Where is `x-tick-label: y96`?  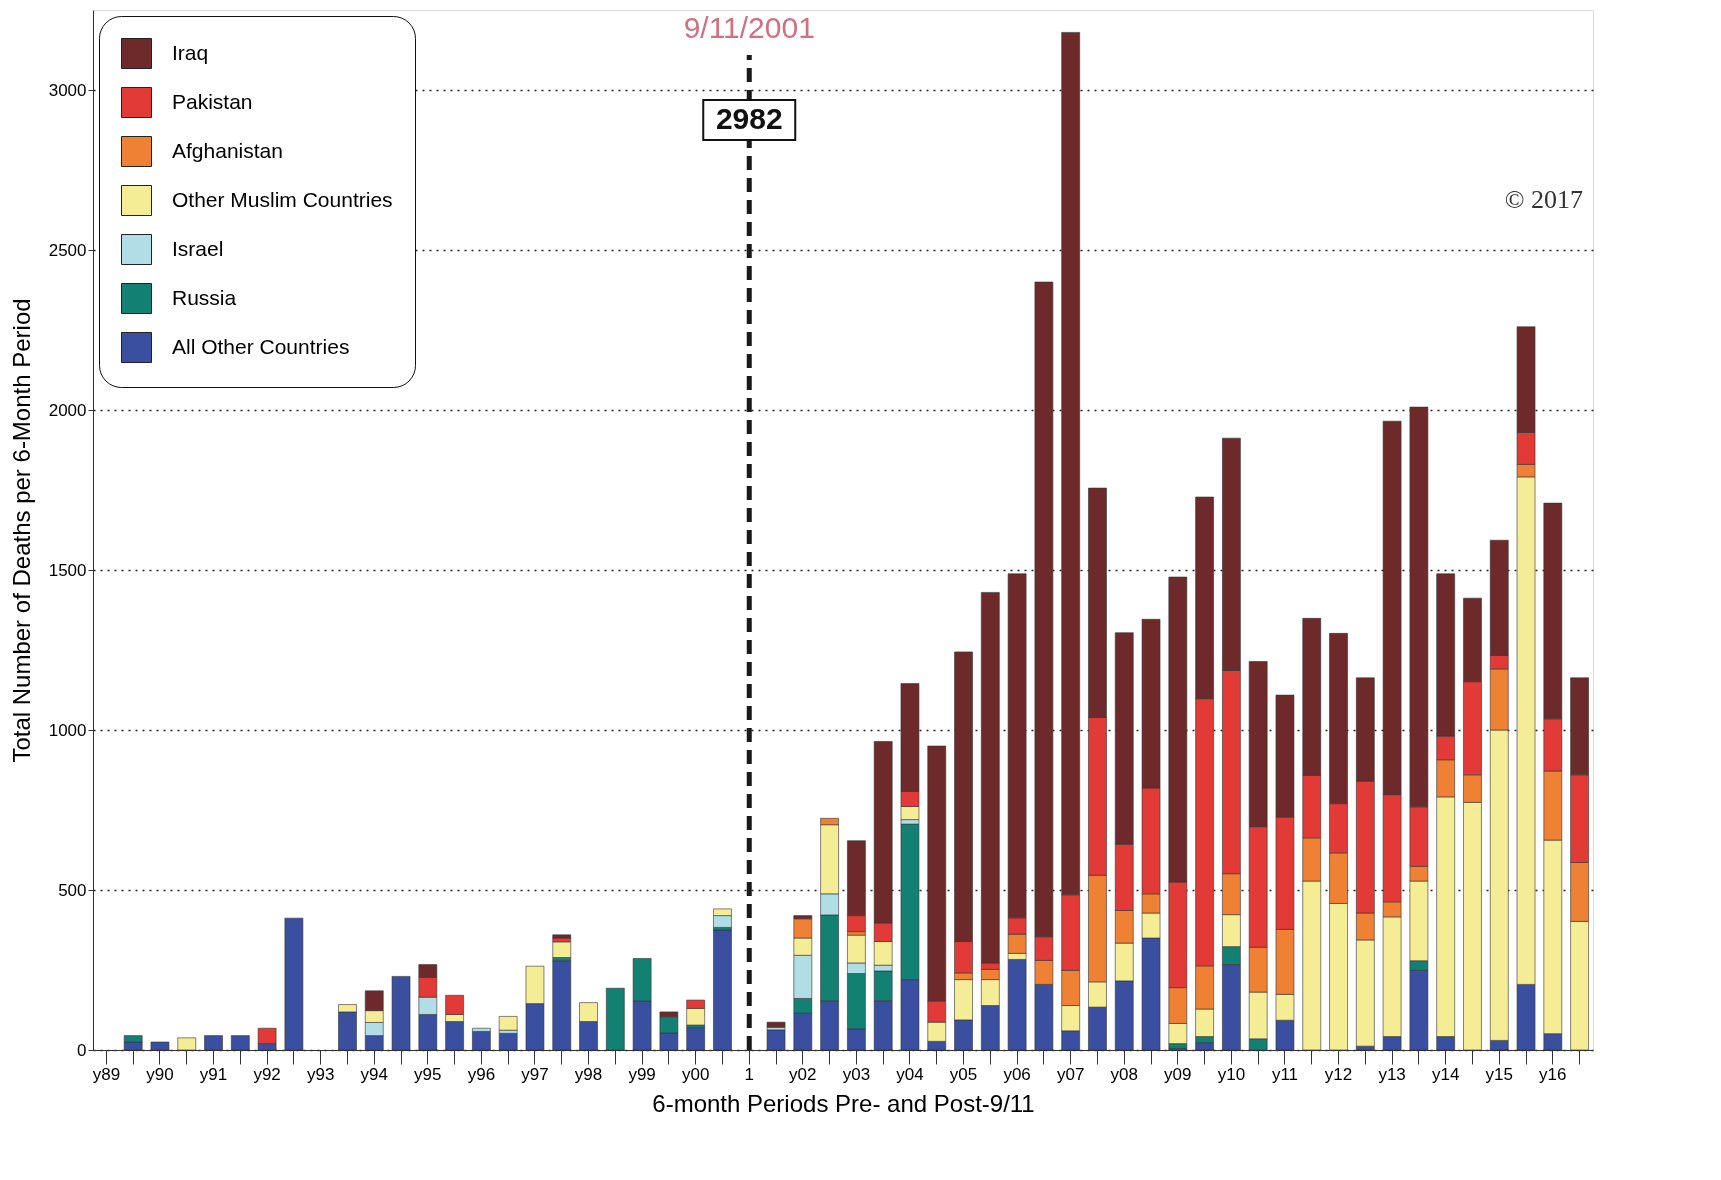
x-tick-label: y96 is located at coordinates (481, 1074).